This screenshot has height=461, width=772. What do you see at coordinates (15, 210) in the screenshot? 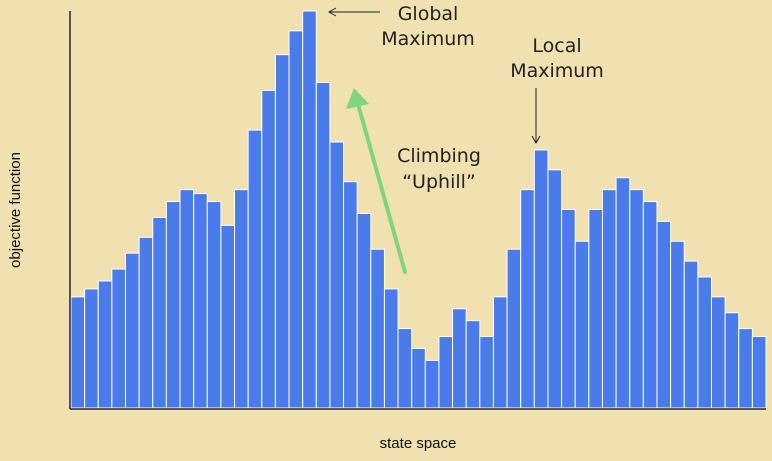
I see `y-axis-label: objective function` at bounding box center [15, 210].